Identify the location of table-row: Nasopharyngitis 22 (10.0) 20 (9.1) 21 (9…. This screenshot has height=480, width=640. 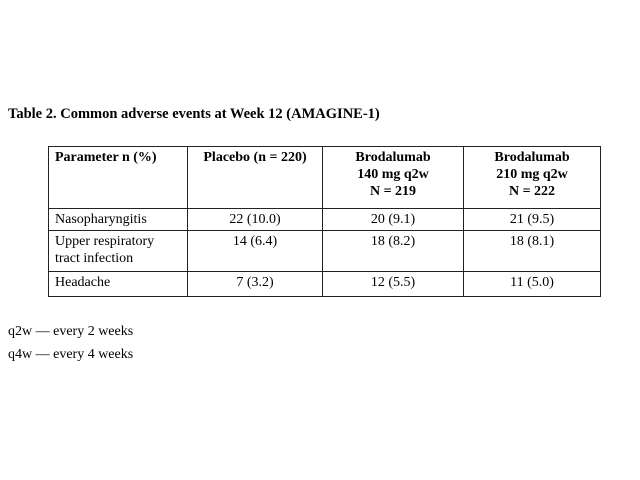
(324, 219).